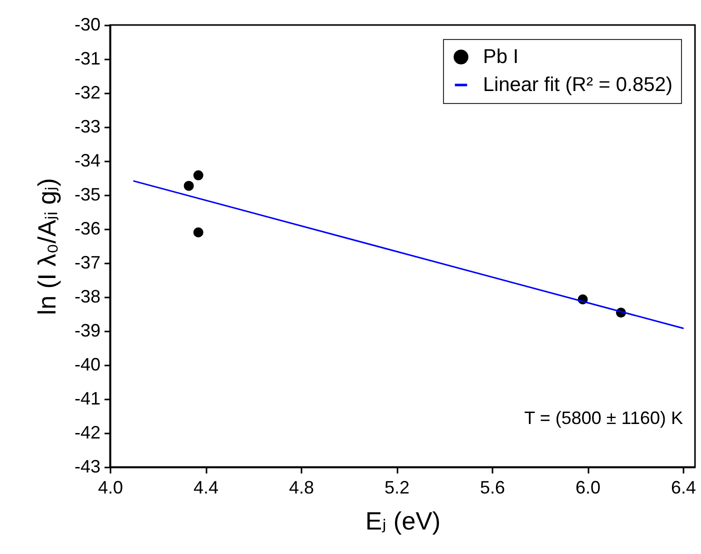 This screenshot has height=554, width=701. Describe the element at coordinates (87, 92) in the screenshot. I see `y-tick-label: -32` at that location.